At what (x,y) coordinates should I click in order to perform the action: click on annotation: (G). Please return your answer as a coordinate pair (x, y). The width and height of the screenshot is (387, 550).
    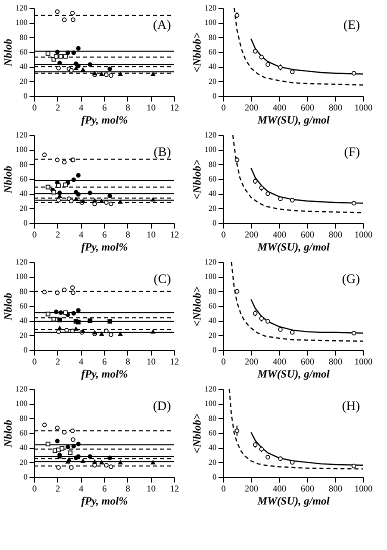
    Looking at the image, I should click on (351, 278).